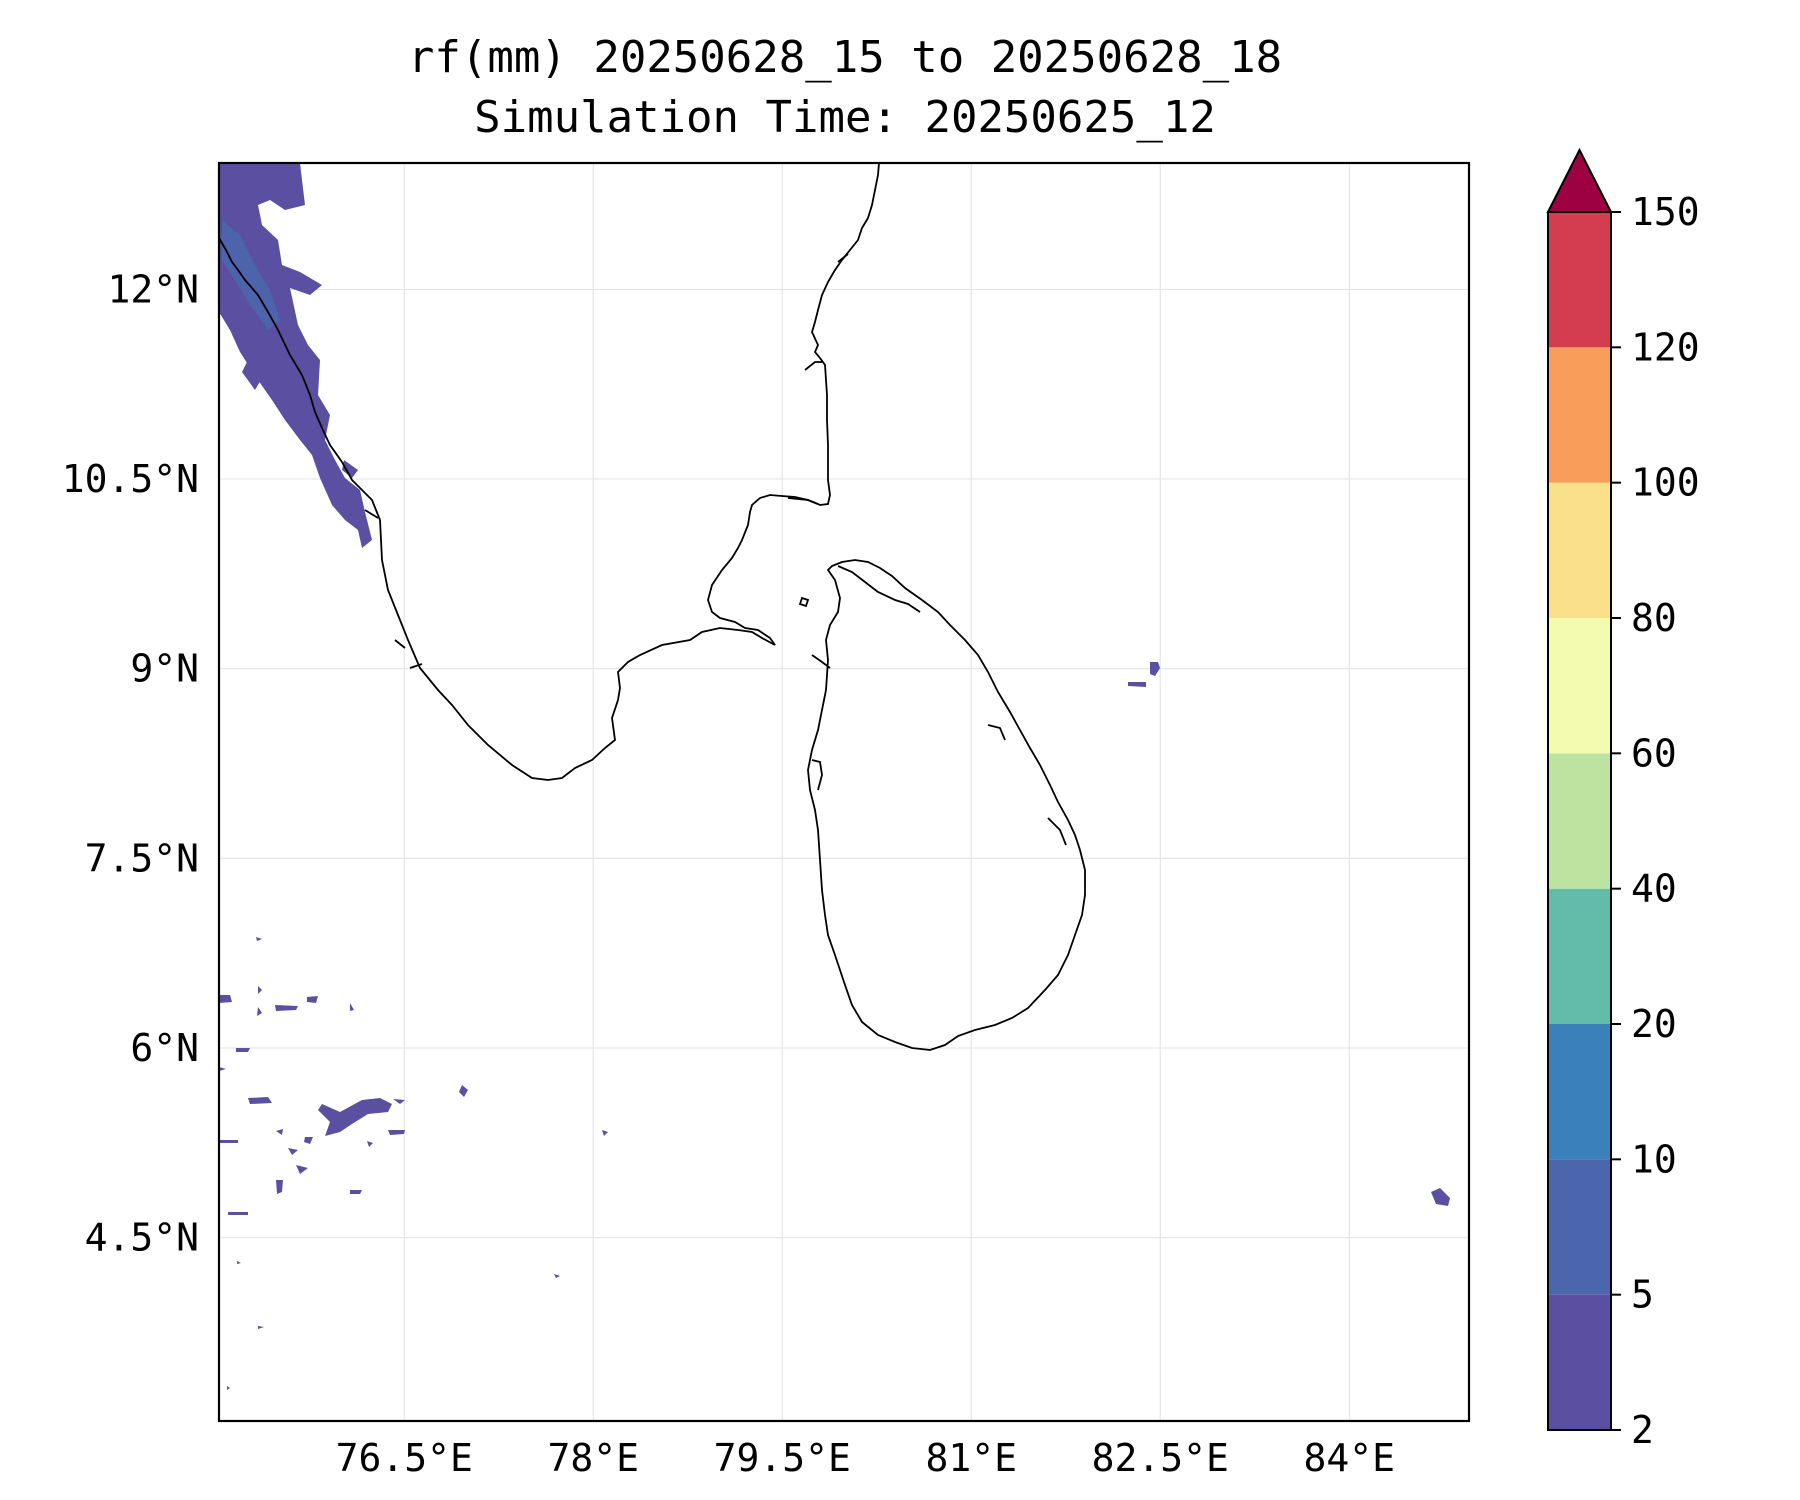 The width and height of the screenshot is (1800, 1500). What do you see at coordinates (1665, 212) in the screenshot?
I see `colorbar-tick-label: 150` at bounding box center [1665, 212].